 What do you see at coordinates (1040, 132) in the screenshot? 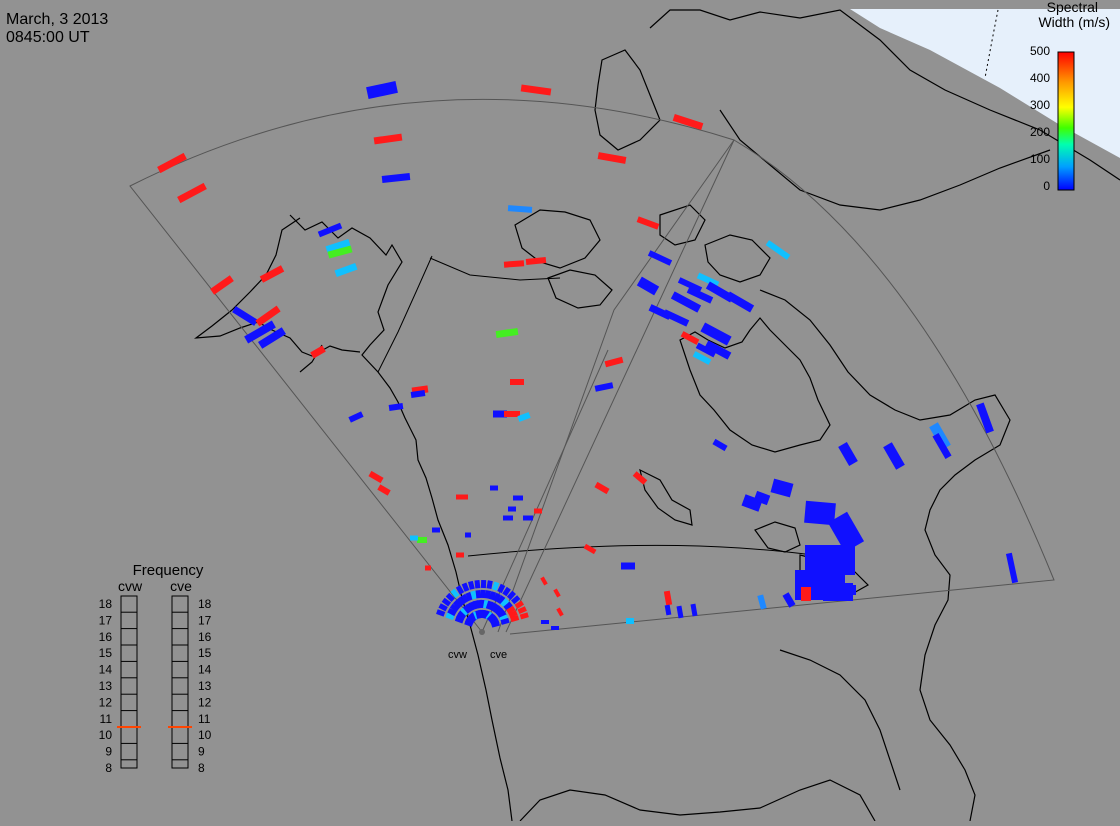
I see `legend-tick-200: 200` at bounding box center [1040, 132].